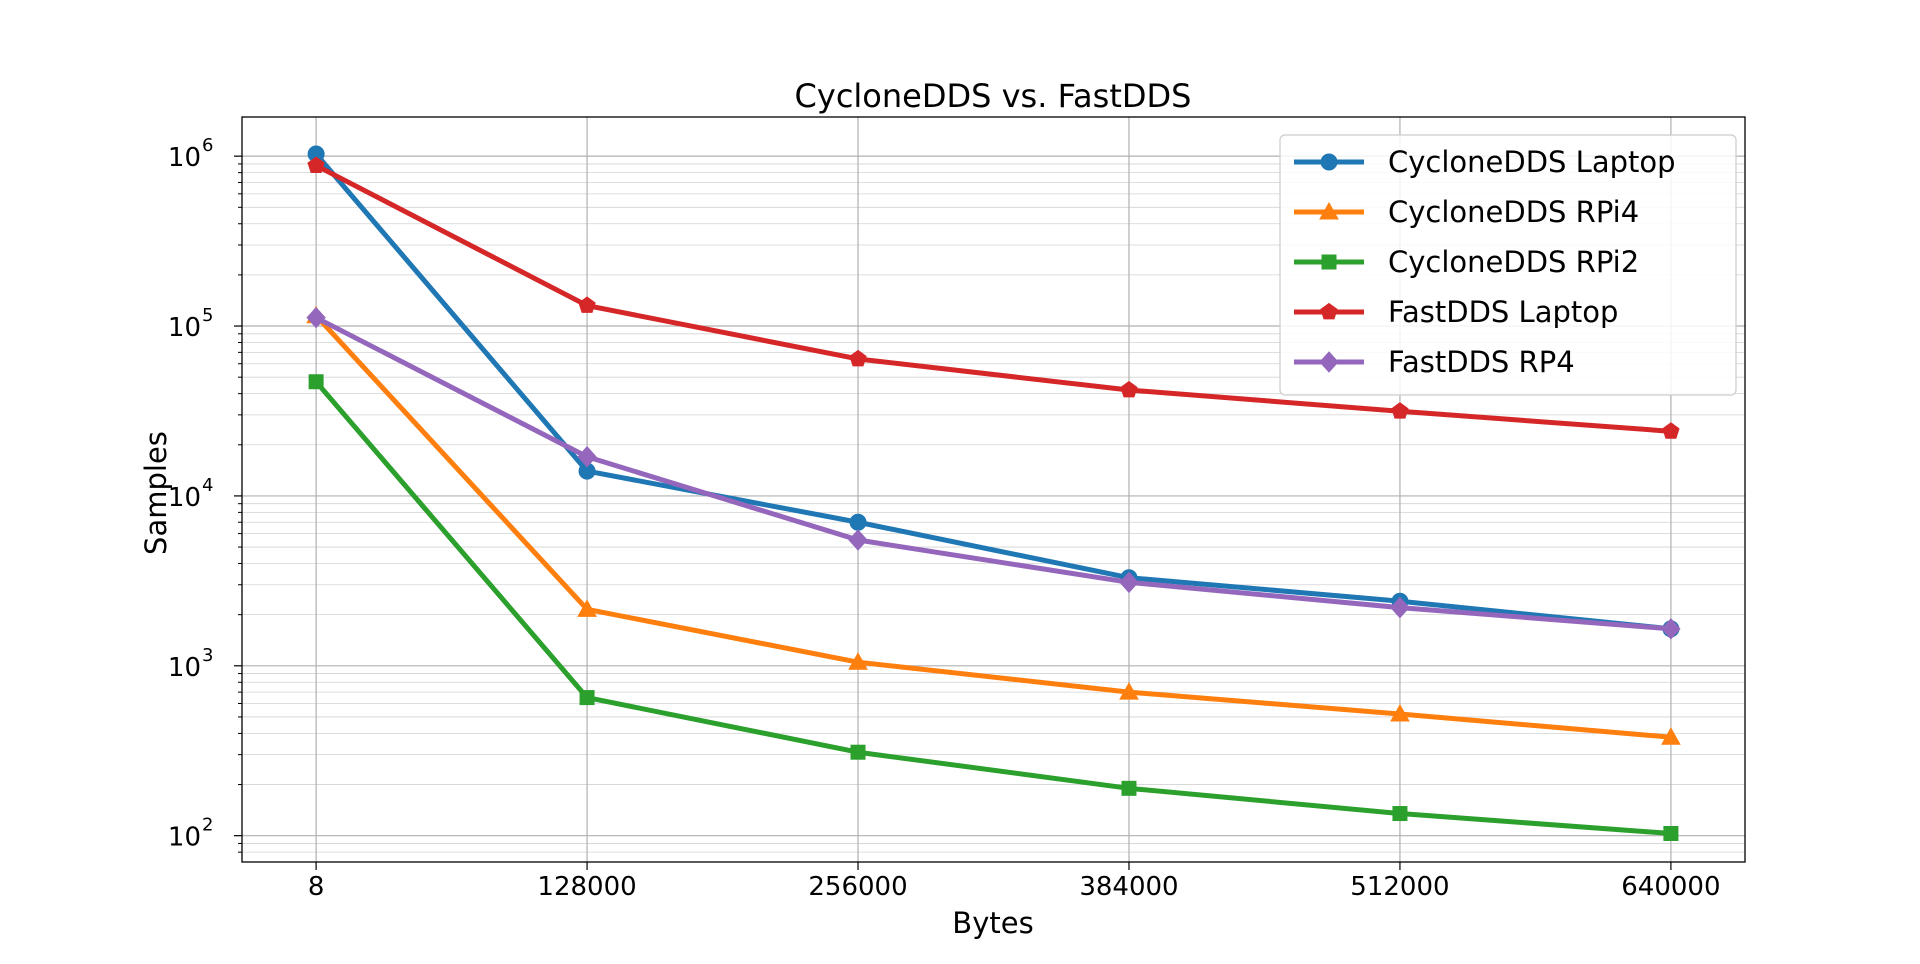 The width and height of the screenshot is (1920, 964). What do you see at coordinates (1481, 362) in the screenshot?
I see `legend-label: FastDDS RP4` at bounding box center [1481, 362].